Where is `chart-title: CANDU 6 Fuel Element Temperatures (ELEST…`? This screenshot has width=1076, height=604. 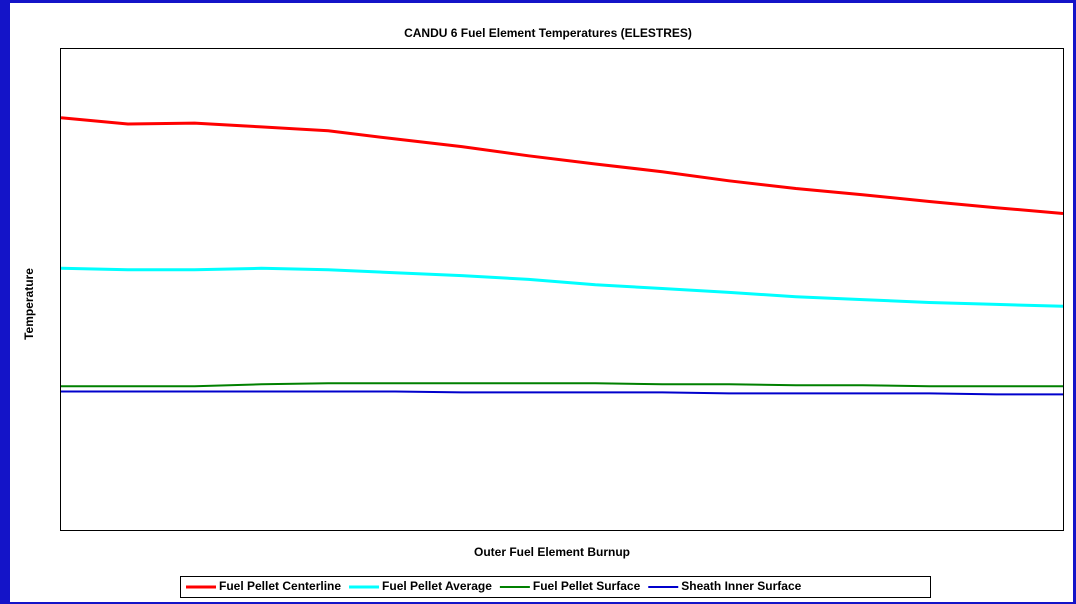
chart-title: CANDU 6 Fuel Element Temperatures (ELEST… is located at coordinates (548, 33).